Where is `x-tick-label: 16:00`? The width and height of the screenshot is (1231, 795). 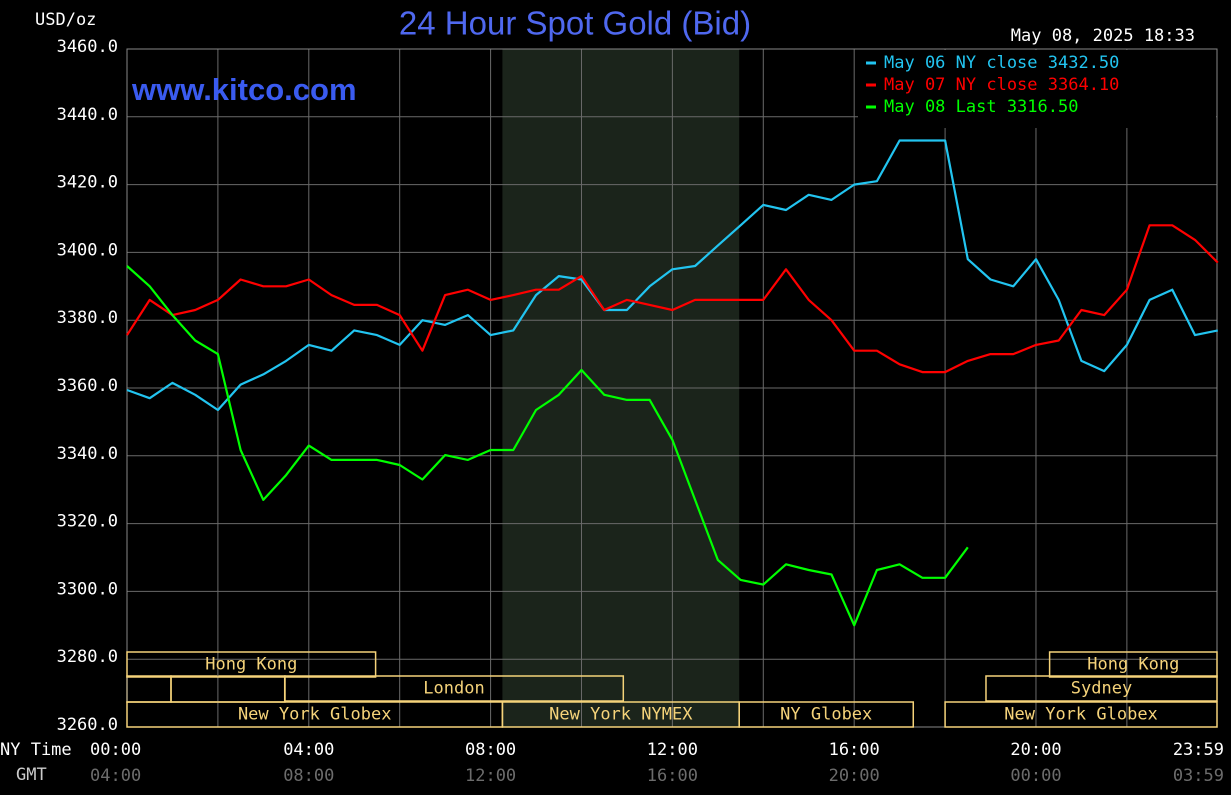
x-tick-label: 16:00 is located at coordinates (854, 750).